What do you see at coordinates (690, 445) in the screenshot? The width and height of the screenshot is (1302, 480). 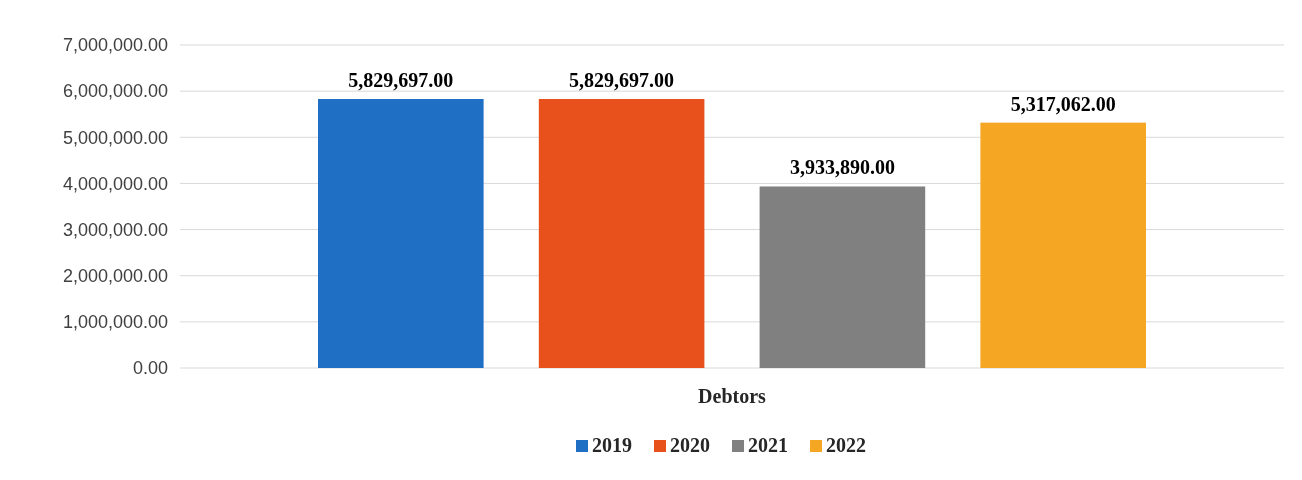 I see `legend-label: 2020` at bounding box center [690, 445].